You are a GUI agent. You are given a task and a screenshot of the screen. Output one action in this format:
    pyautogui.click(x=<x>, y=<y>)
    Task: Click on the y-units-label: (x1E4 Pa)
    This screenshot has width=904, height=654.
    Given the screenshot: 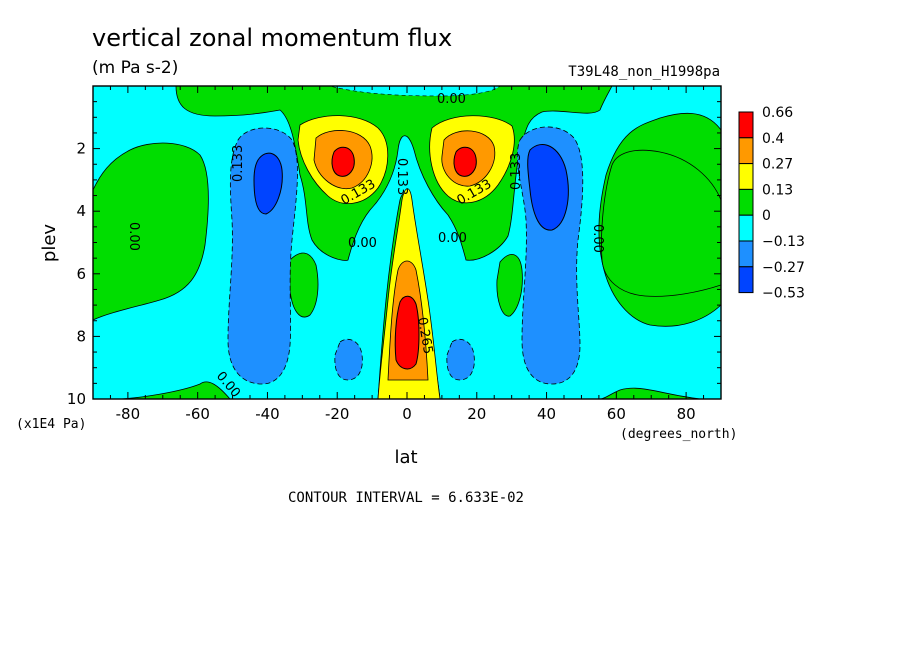 What is the action you would take?
    pyautogui.click(x=51, y=424)
    